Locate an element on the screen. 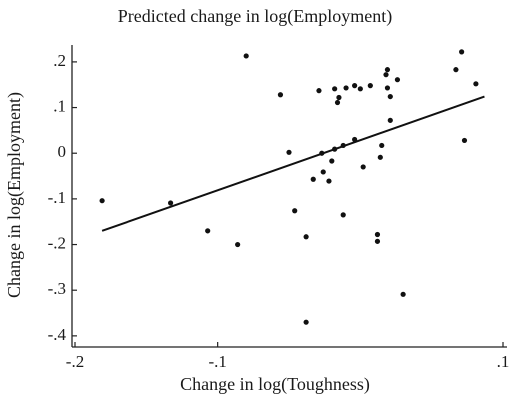  y-tick-label: -.3 is located at coordinates (57, 288).